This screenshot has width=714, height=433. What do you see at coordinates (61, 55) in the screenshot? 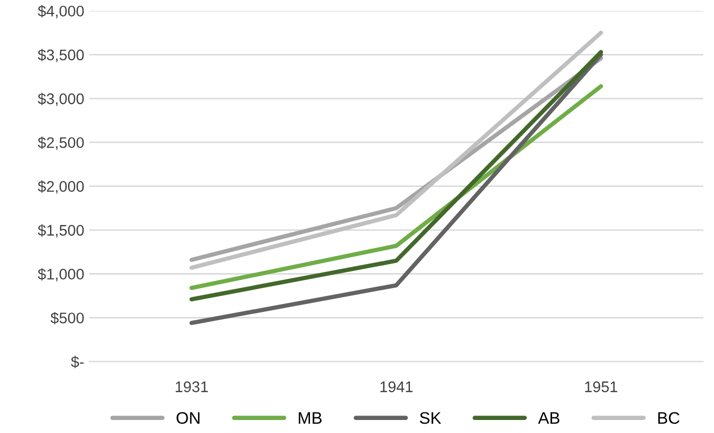
I see `y-tick-label: $3,500` at bounding box center [61, 55].